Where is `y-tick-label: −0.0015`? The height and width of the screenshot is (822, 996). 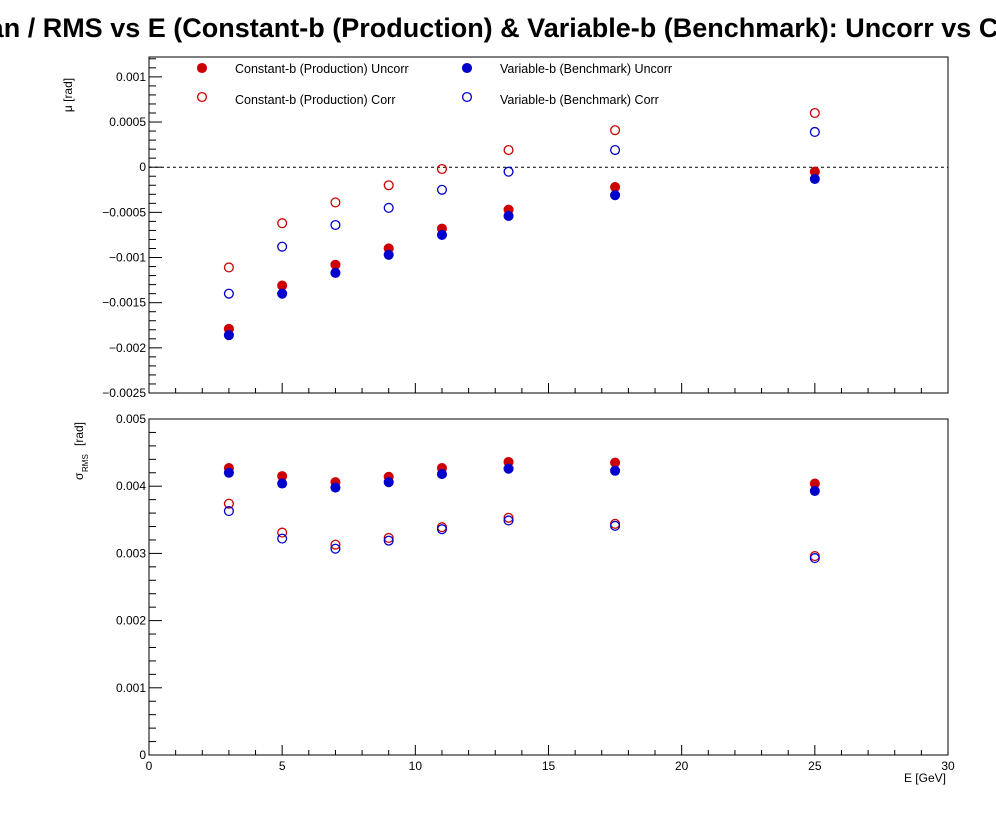 y-tick-label: −0.0015 is located at coordinates (124, 303).